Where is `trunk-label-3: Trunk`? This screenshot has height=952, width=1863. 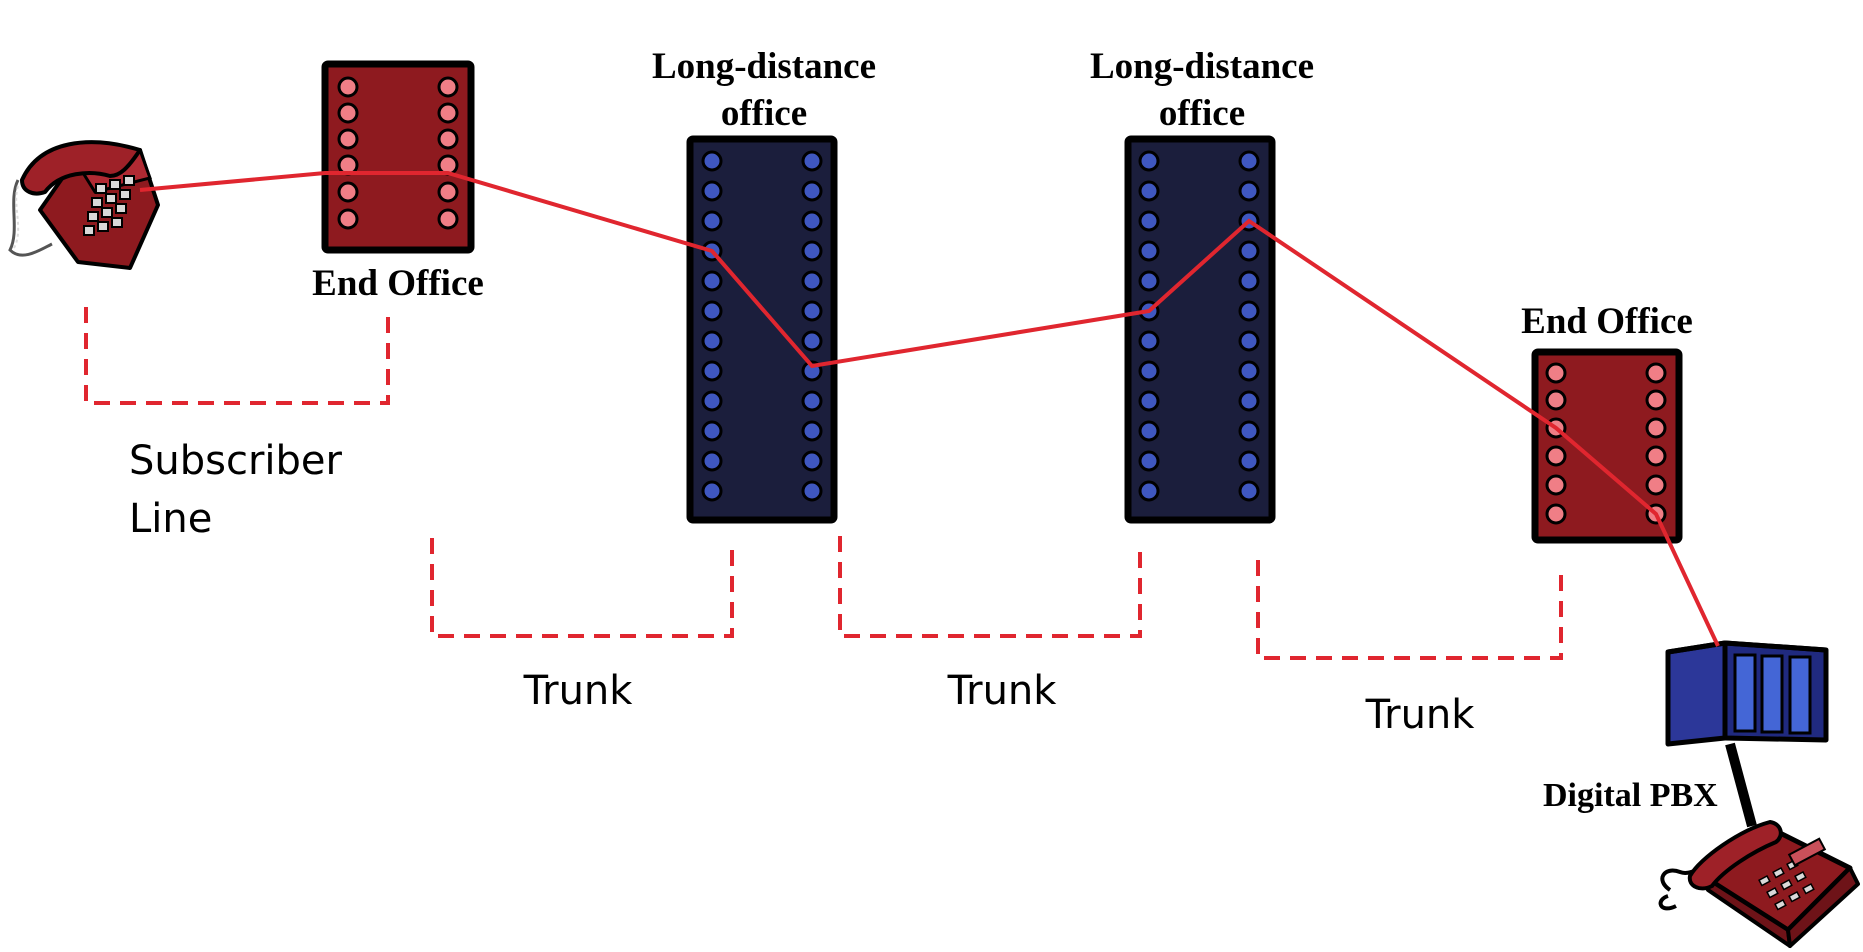
trunk-label-3: Trunk is located at coordinates (1420, 715).